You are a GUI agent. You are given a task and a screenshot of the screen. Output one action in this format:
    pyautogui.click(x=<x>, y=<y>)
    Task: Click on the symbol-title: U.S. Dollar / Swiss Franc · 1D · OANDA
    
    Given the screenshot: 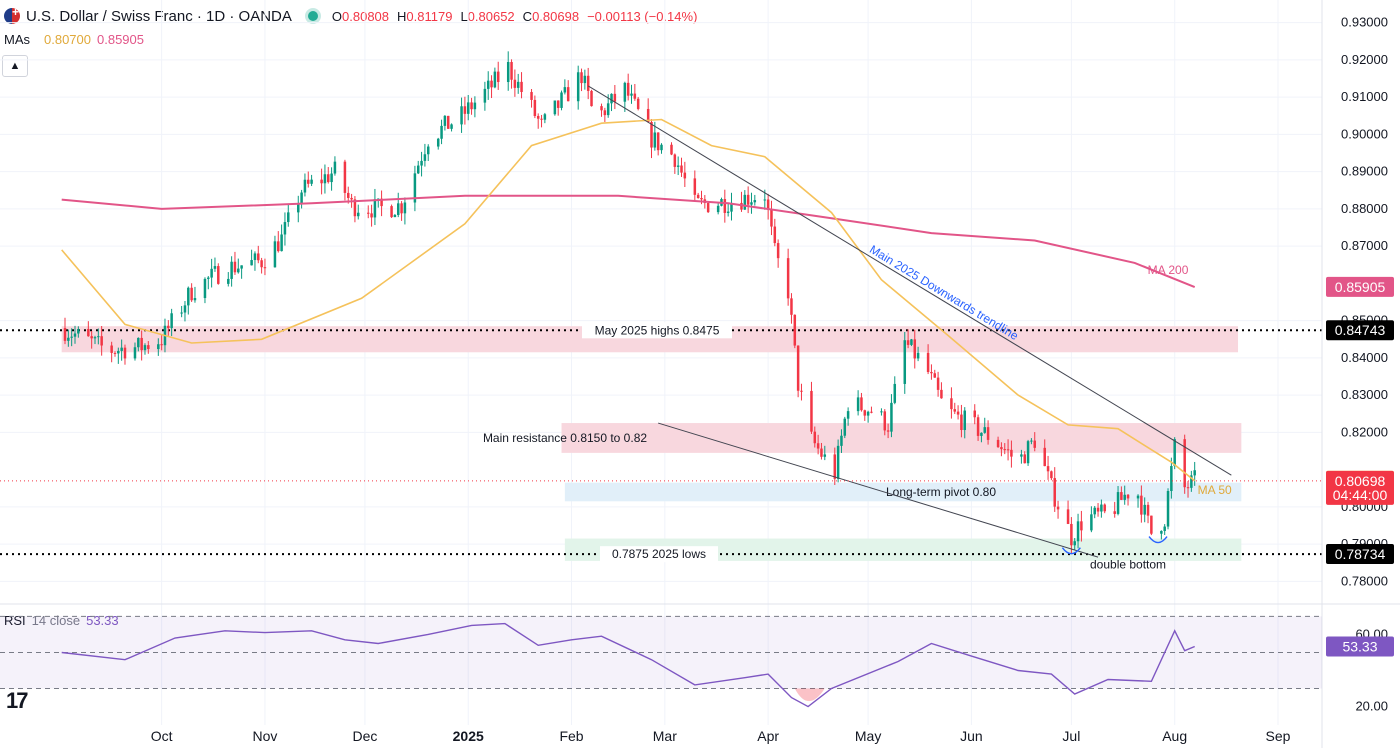 What is the action you would take?
    pyautogui.click(x=159, y=16)
    